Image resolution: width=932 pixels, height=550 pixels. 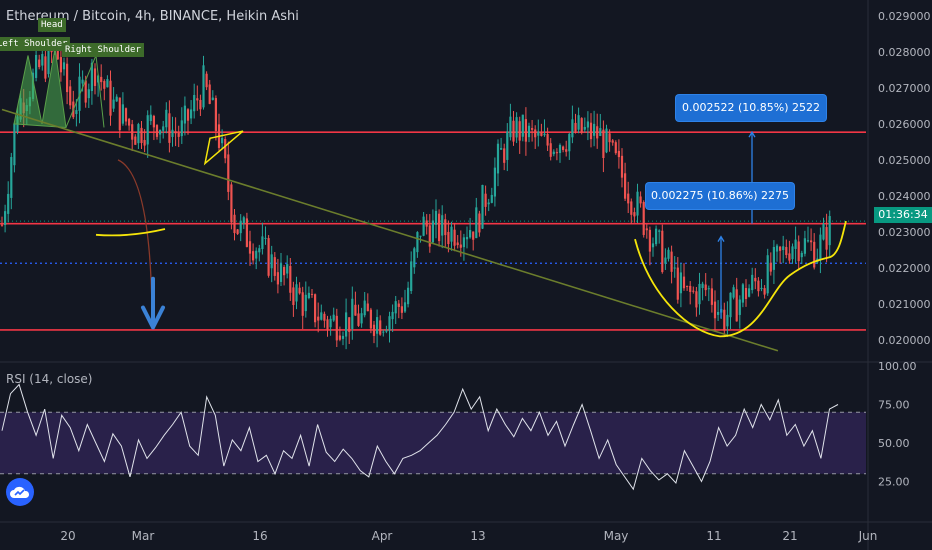 I want to click on rsi-indicator-label: RSI (14, close), so click(x=49, y=379).